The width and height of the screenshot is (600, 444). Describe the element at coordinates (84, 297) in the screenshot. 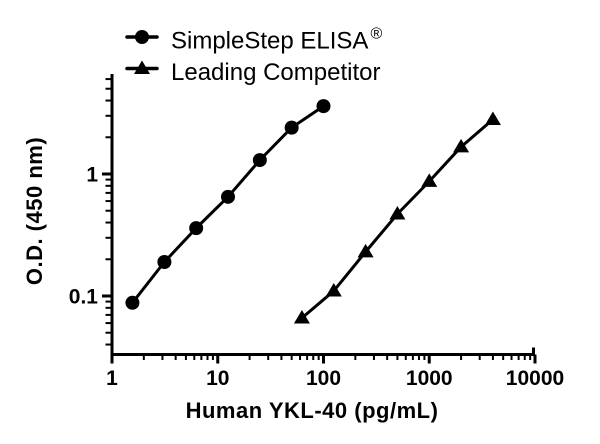

I see `y-tick-label: 0.1` at that location.